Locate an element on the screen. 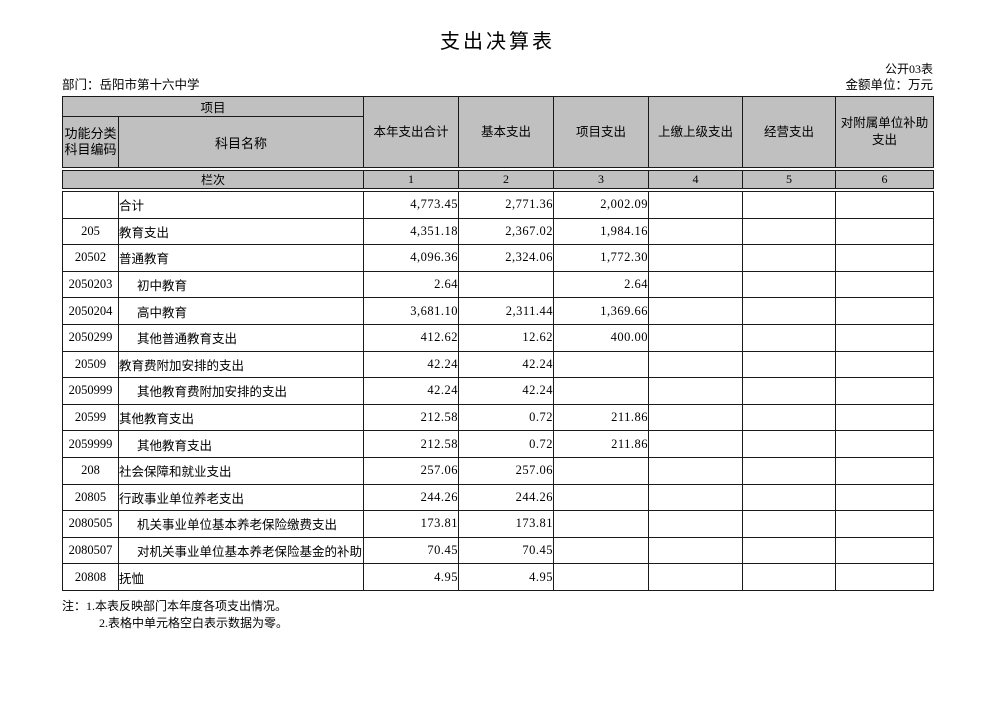 The height and width of the screenshot is (706, 1000). subject-name-cell: 教育支出 is located at coordinates (241, 231).